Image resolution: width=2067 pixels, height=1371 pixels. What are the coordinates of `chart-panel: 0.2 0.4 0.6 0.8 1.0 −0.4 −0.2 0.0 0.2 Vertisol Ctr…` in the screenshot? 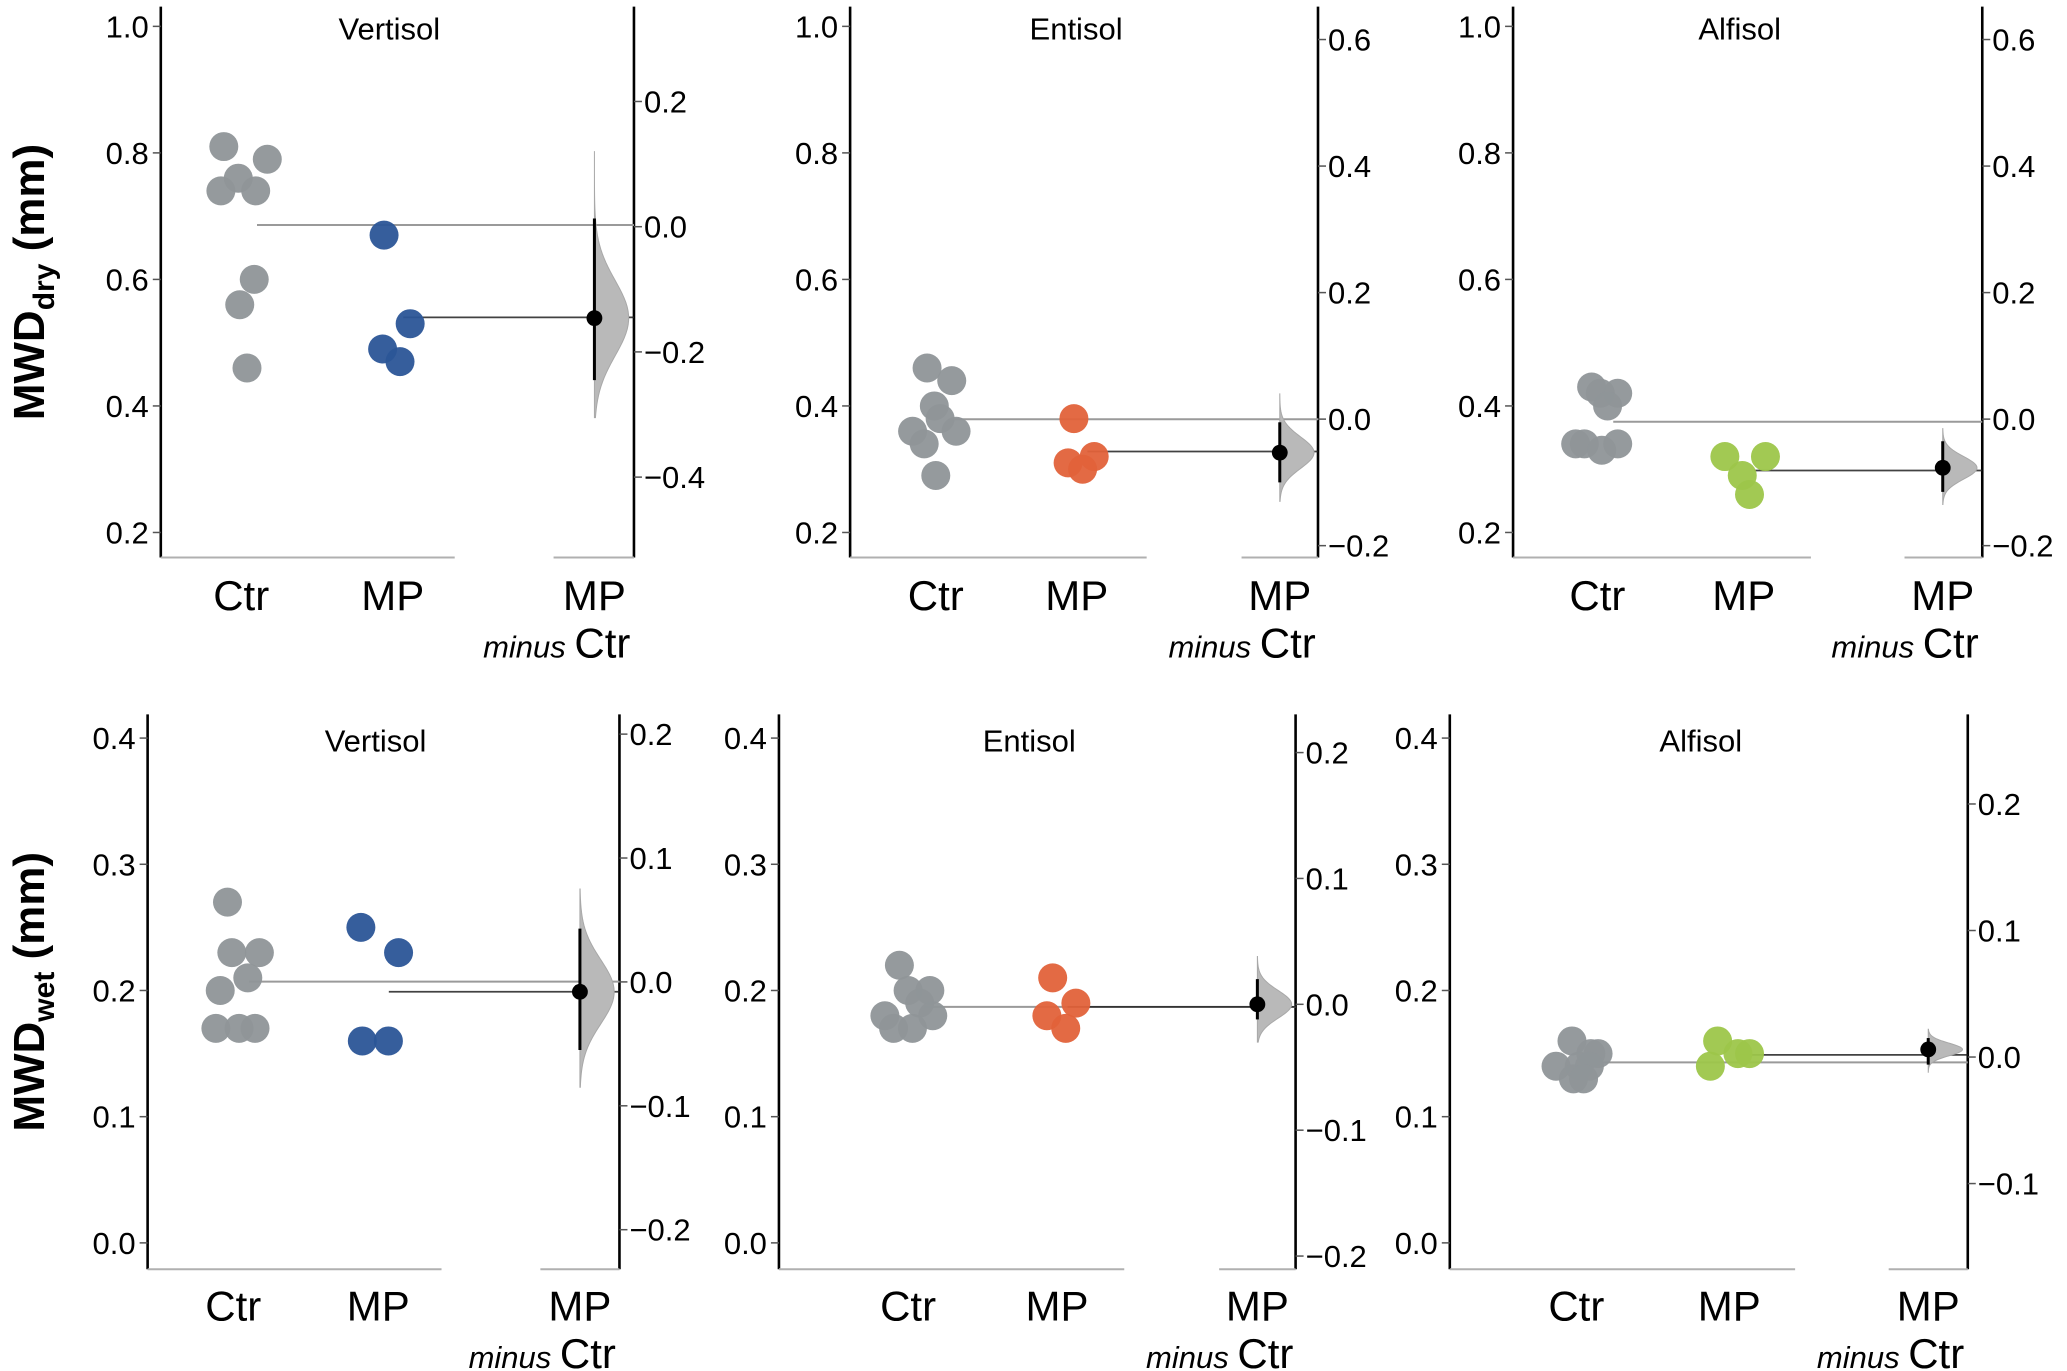 It's located at (405, 336).